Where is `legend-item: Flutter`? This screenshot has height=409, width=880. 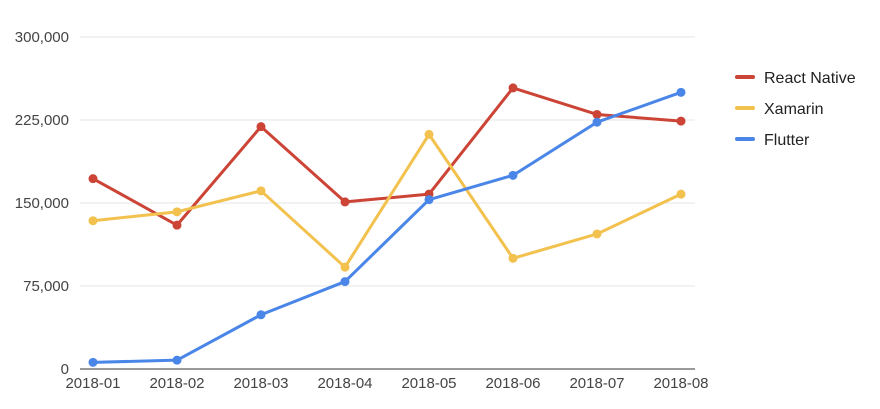
legend-item: Flutter is located at coordinates (772, 140).